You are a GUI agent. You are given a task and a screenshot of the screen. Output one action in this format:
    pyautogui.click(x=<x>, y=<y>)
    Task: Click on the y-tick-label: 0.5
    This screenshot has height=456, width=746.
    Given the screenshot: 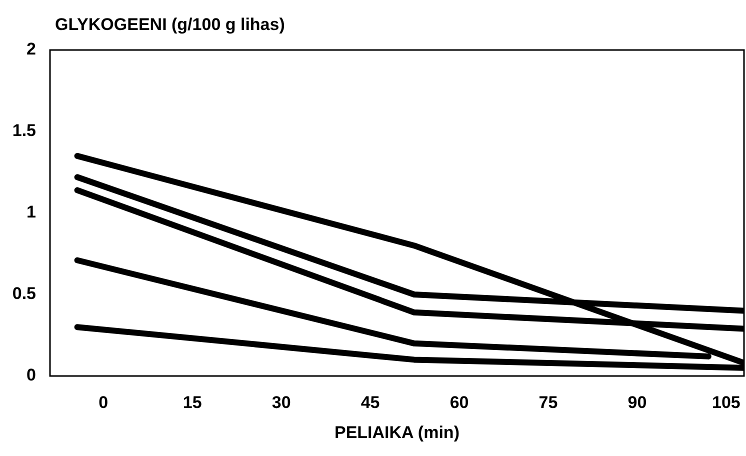 What is the action you would take?
    pyautogui.click(x=24, y=293)
    